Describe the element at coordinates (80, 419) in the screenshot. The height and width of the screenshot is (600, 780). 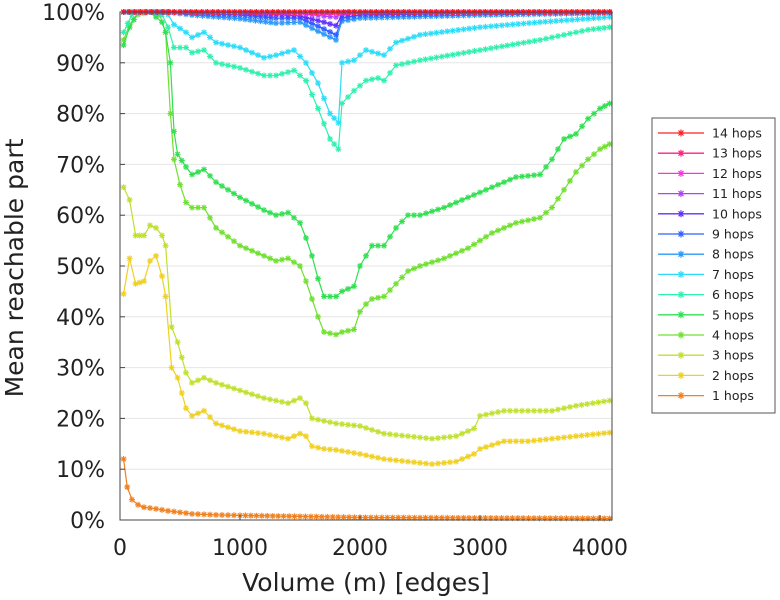
I see `y-tick-label: 20%` at that location.